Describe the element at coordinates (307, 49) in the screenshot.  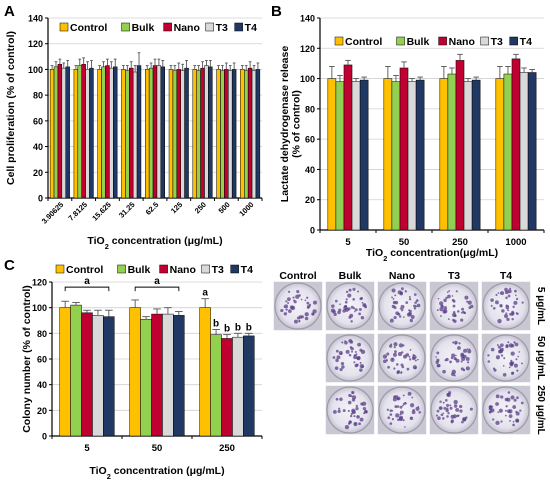
I see `y-tick-label: 120` at that location.